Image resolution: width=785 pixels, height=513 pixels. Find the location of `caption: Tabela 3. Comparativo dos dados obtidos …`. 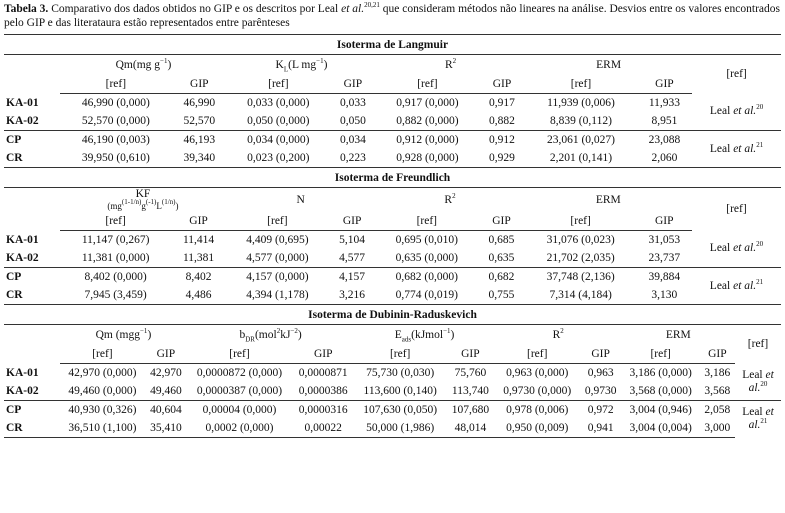

caption: Tabela 3. Comparativo dos dados obtidos … is located at coordinates (392, 16).